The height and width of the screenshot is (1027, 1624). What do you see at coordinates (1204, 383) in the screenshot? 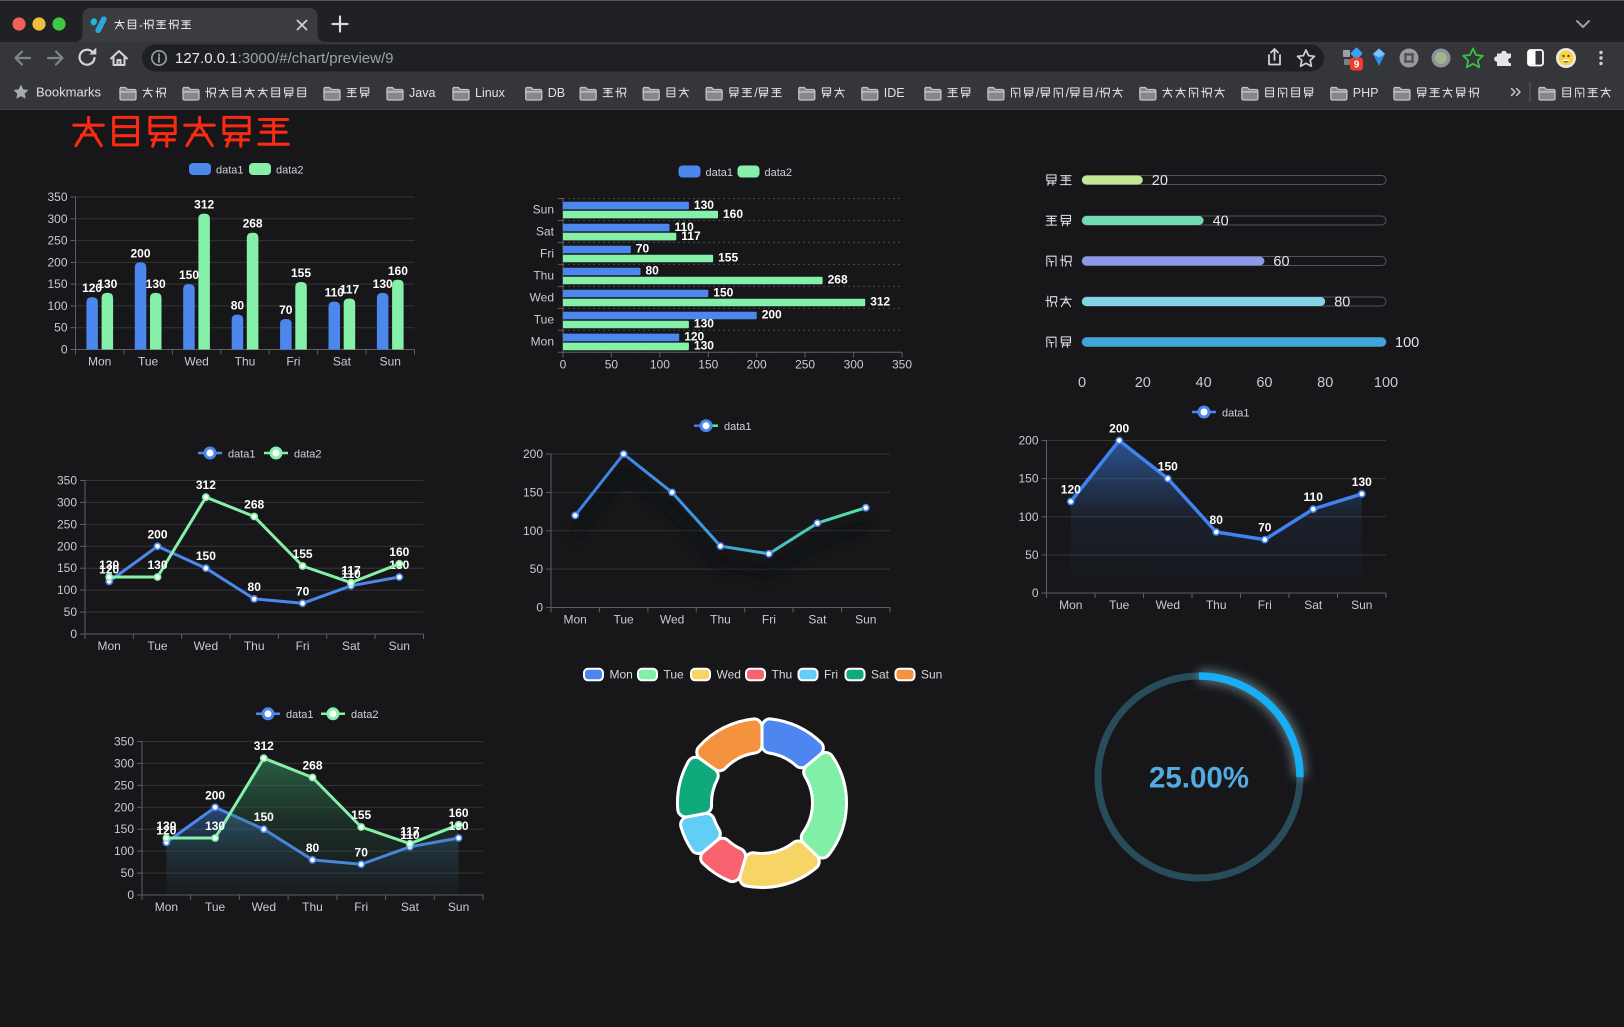
I see `svg-text: 40` at bounding box center [1204, 383].